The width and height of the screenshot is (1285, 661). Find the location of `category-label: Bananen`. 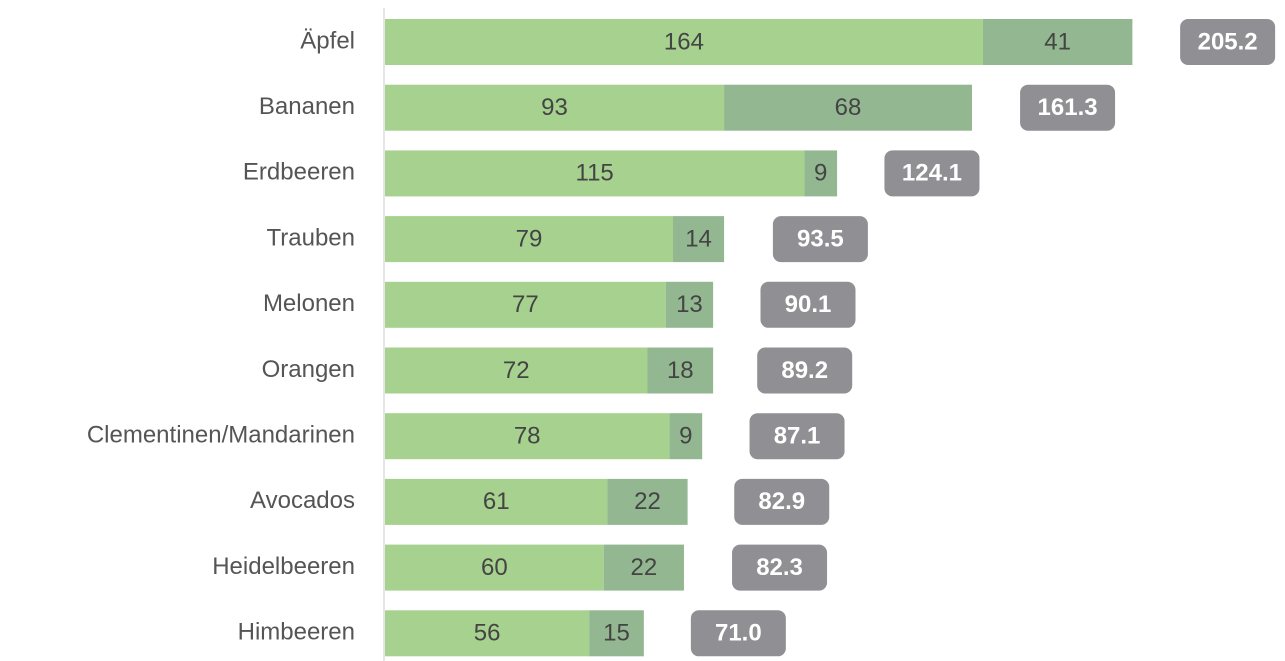

category-label: Bananen is located at coordinates (307, 106).